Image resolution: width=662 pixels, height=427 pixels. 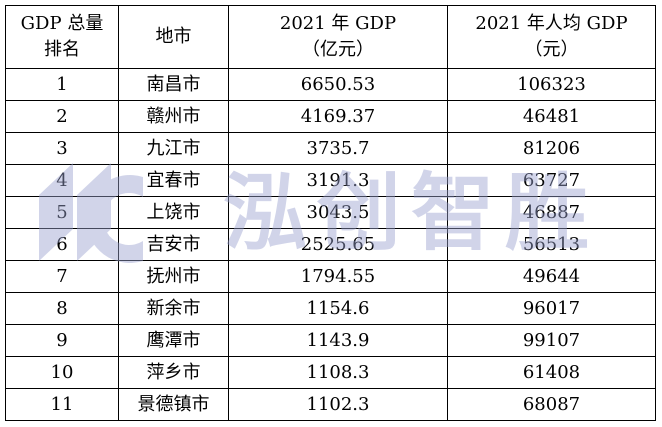 I want to click on cell-per-capita: 99107, so click(x=551, y=340).